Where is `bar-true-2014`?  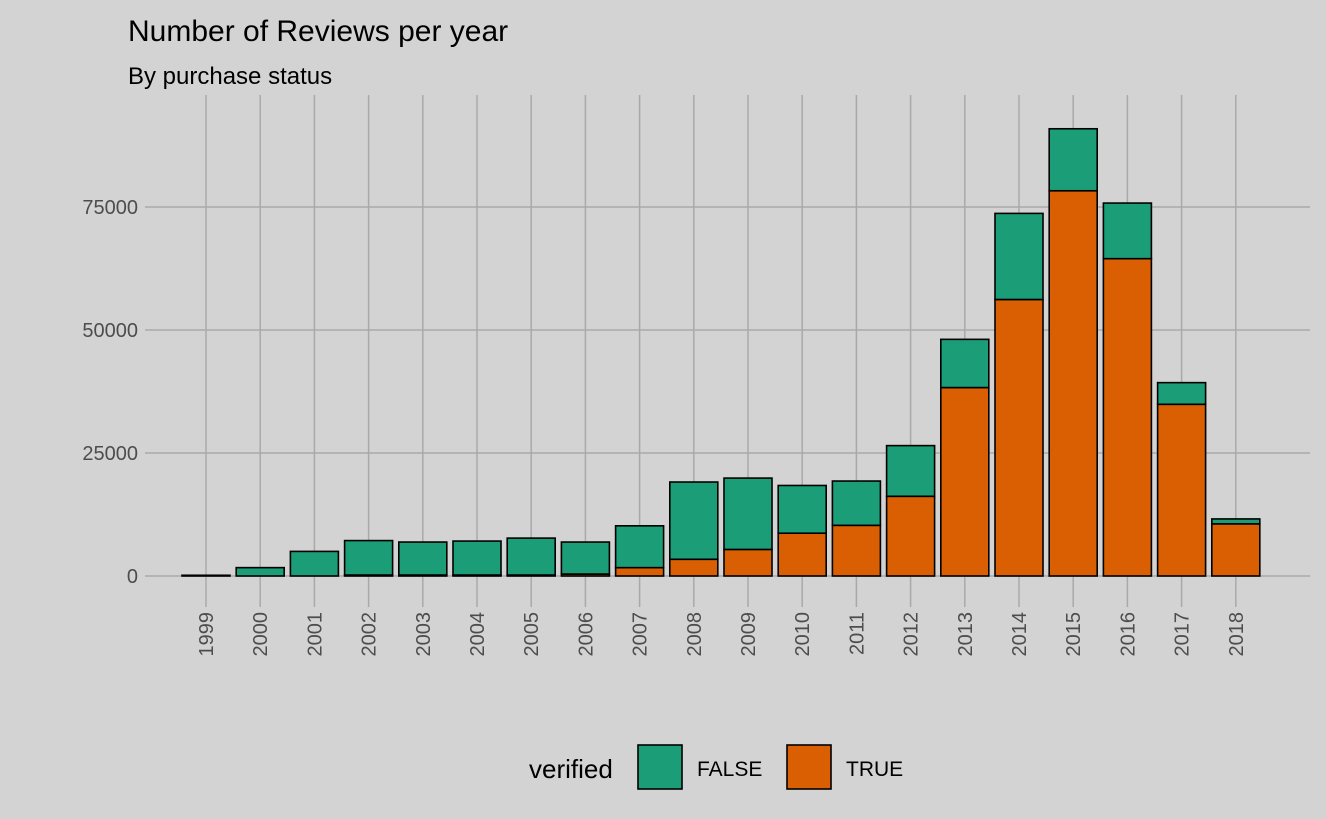 bar-true-2014 is located at coordinates (1019, 437).